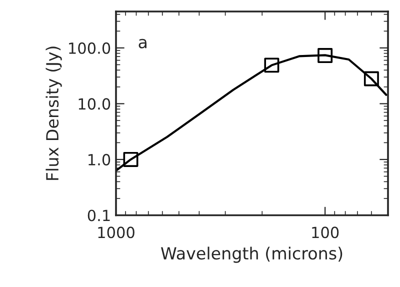 This screenshot has height=287, width=400. Describe the element at coordinates (94, 104) in the screenshot. I see `y-tick-label: 10.0` at that location.